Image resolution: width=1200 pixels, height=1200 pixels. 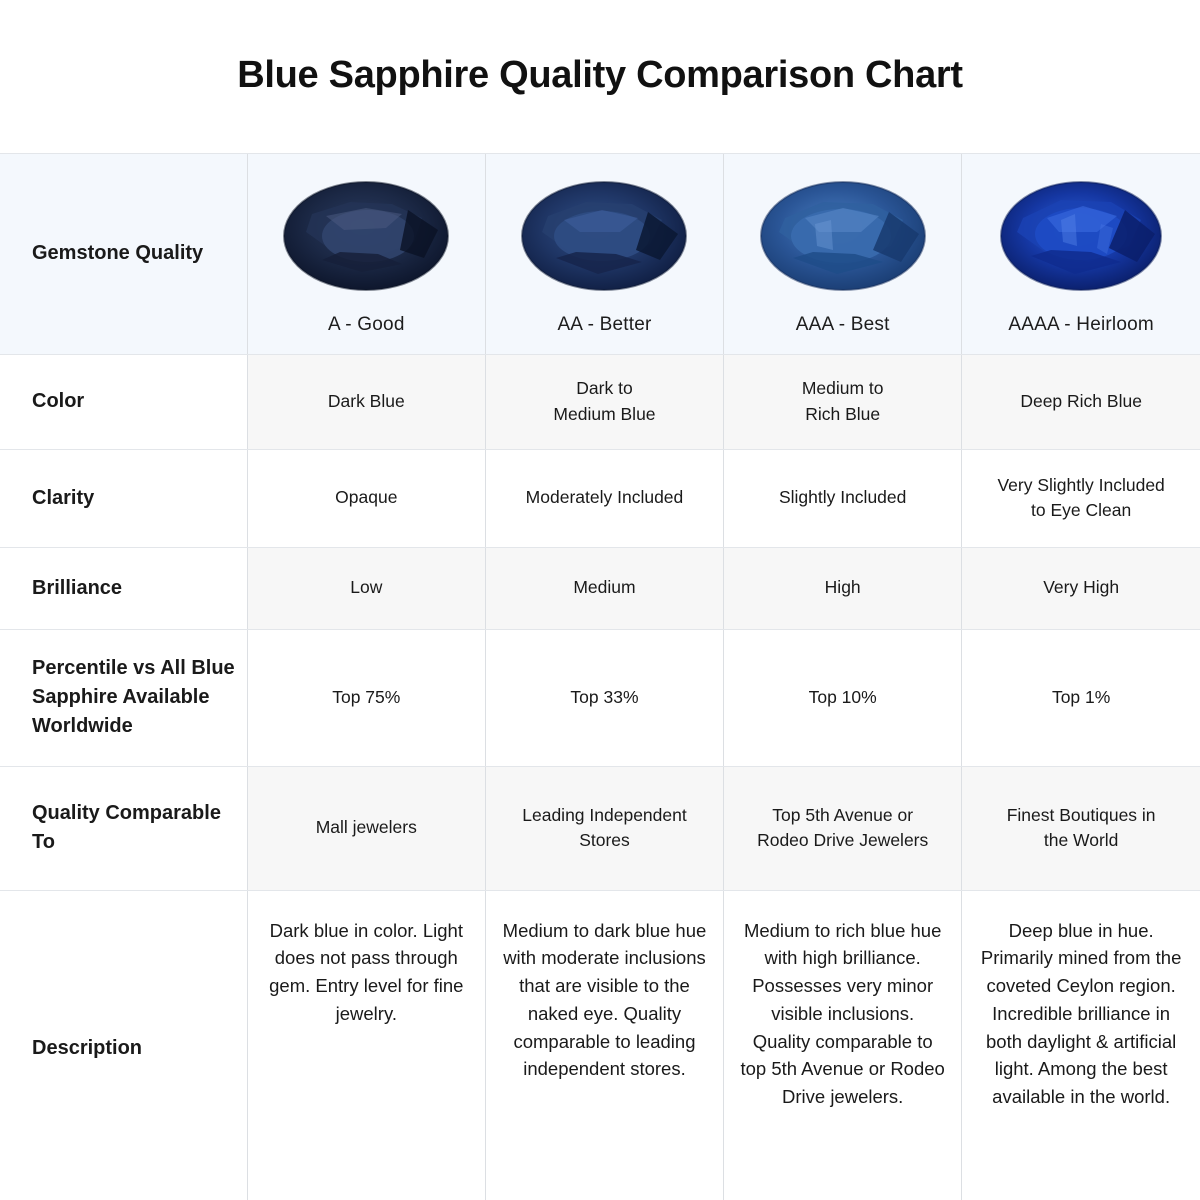 I want to click on cell-clarity-4: Very Slightly Included to Eye Clean, so click(x=1080, y=498).